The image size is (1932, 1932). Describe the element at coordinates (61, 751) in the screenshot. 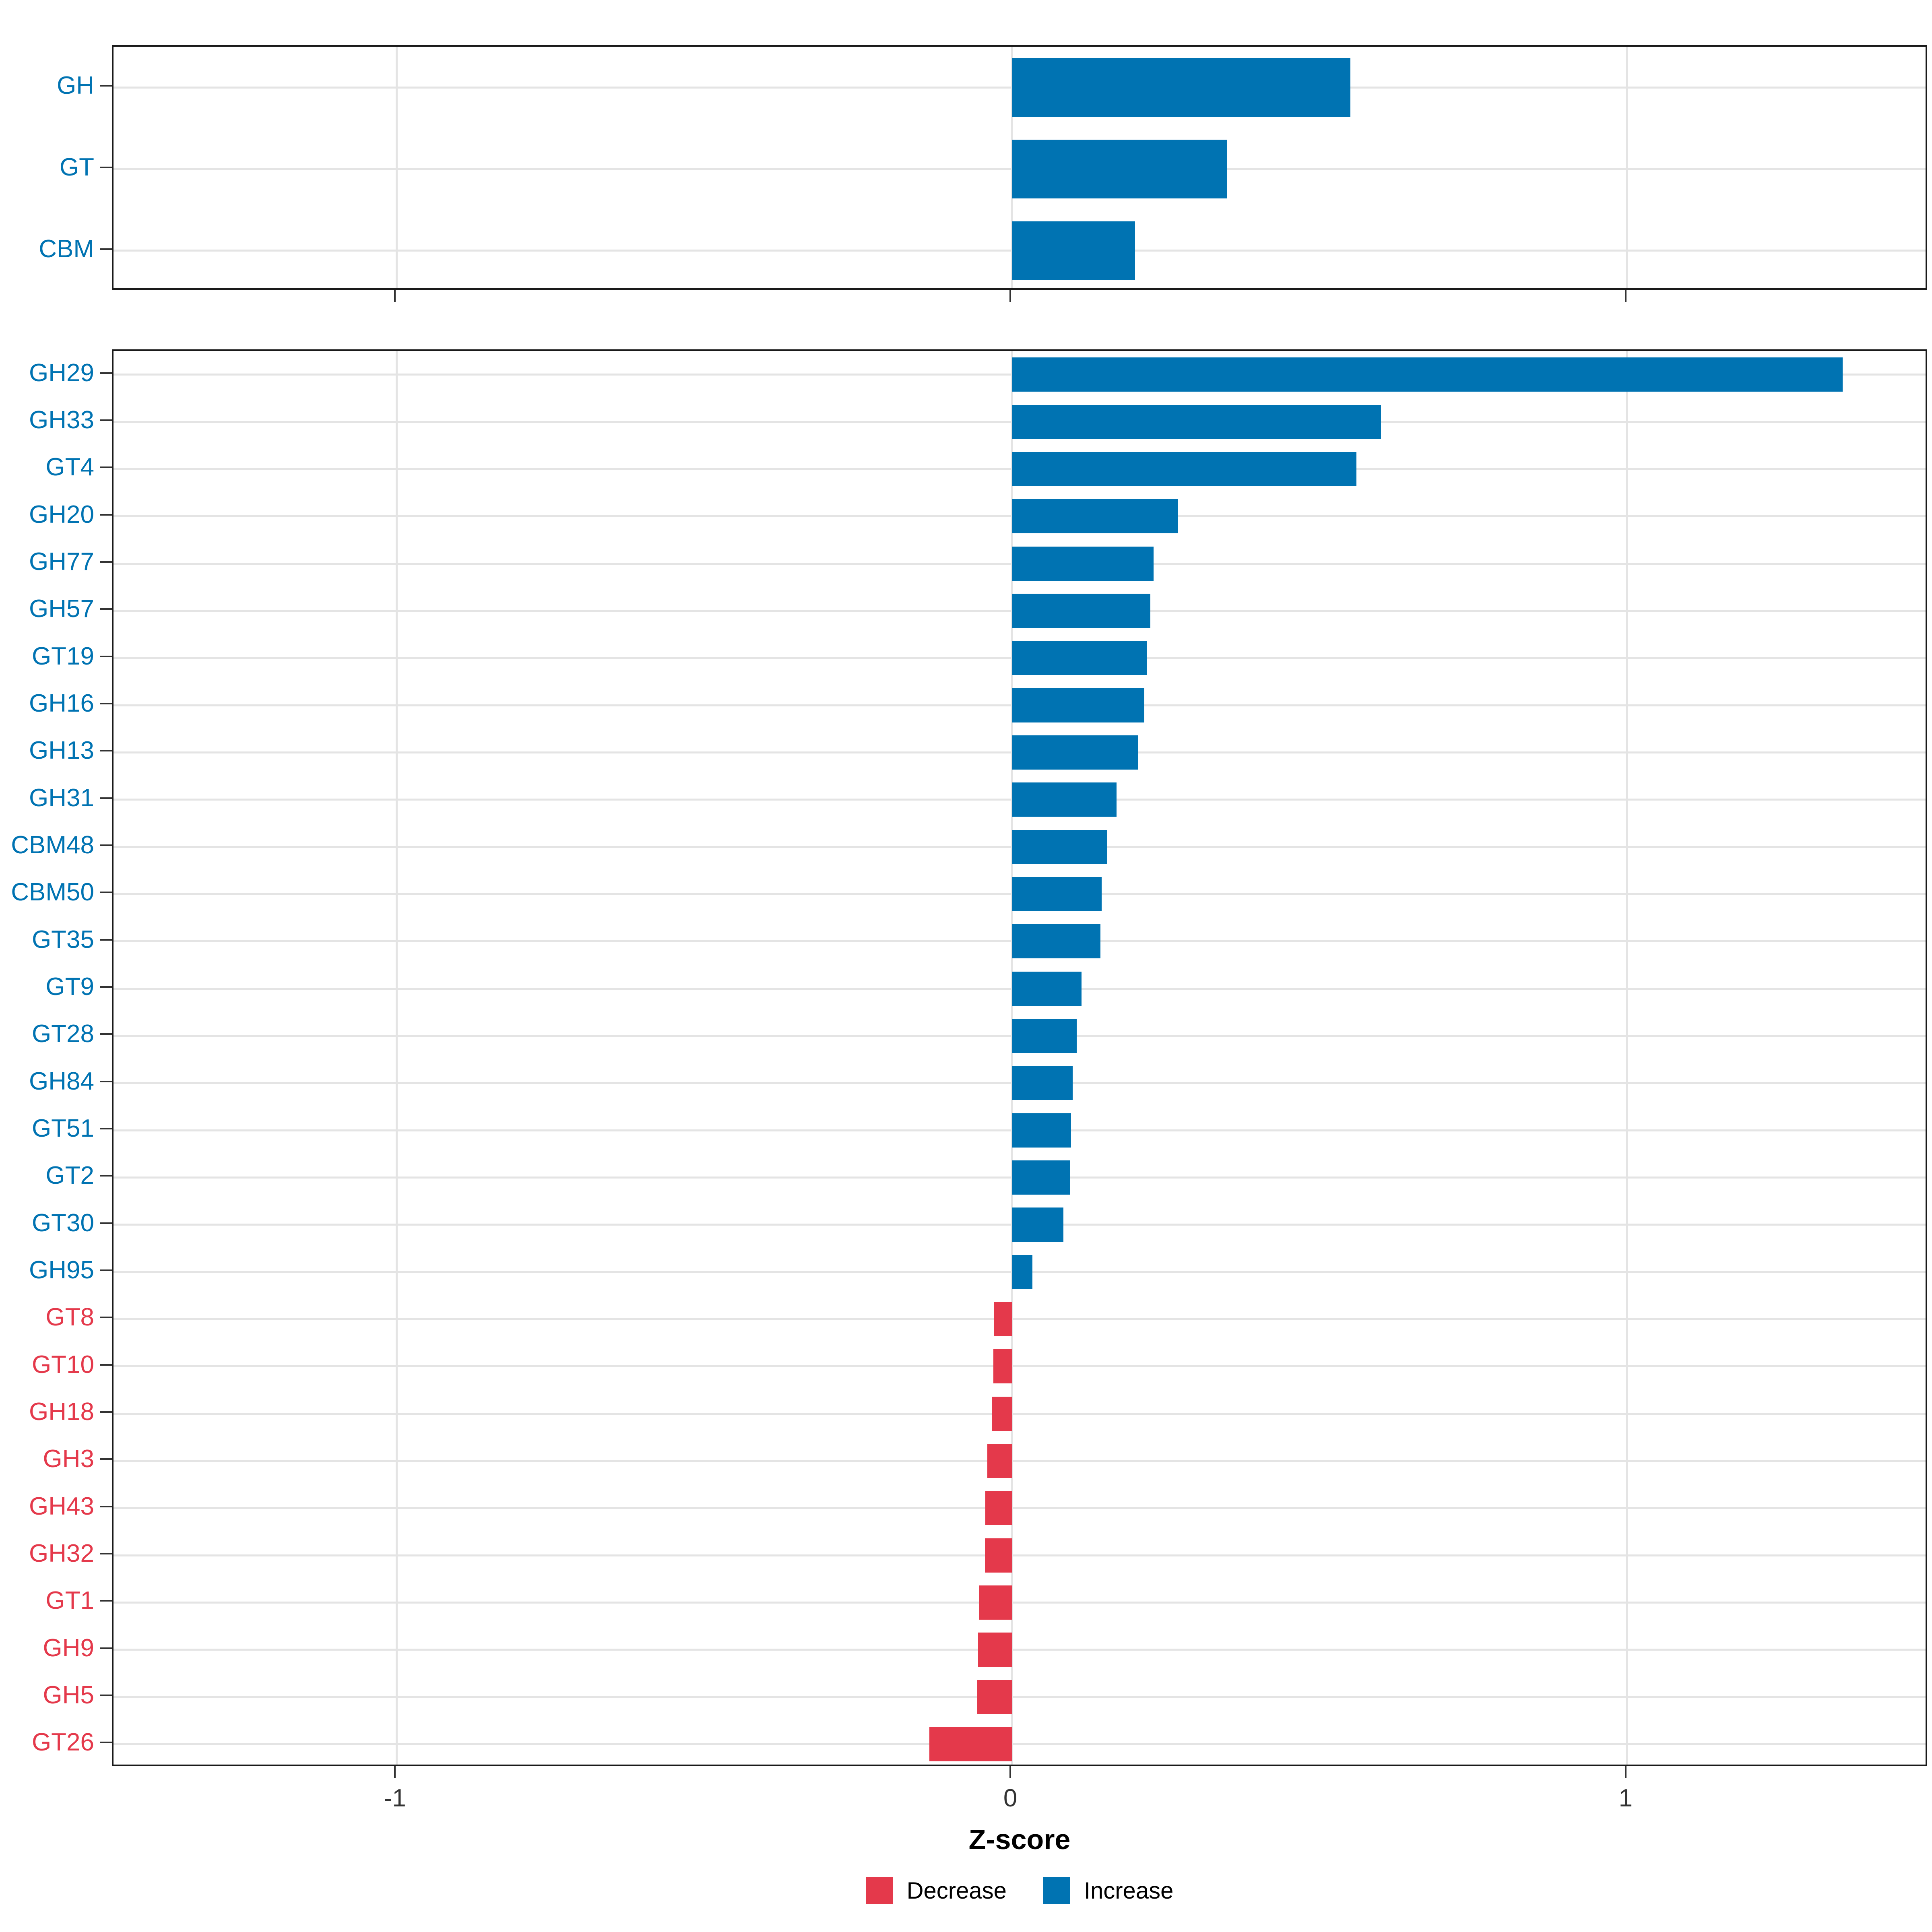

I see `y-label-GH13: GH13` at that location.